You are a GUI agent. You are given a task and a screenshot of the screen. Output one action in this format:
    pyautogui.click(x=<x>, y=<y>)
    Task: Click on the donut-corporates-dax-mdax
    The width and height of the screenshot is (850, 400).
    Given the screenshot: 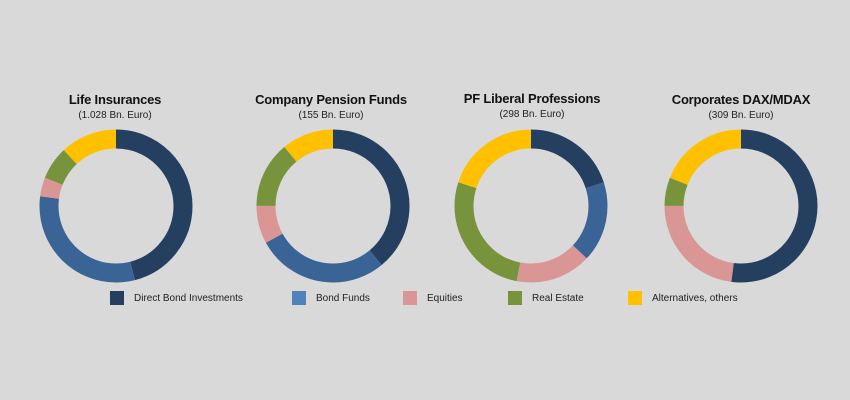 What is the action you would take?
    pyautogui.click(x=741, y=206)
    